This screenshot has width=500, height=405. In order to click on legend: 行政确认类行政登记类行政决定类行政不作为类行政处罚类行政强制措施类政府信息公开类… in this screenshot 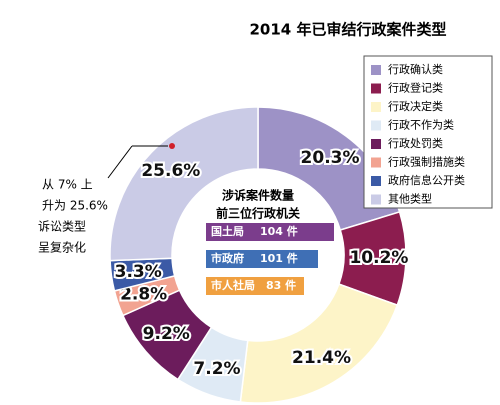, I will do `click(428, 132)`.